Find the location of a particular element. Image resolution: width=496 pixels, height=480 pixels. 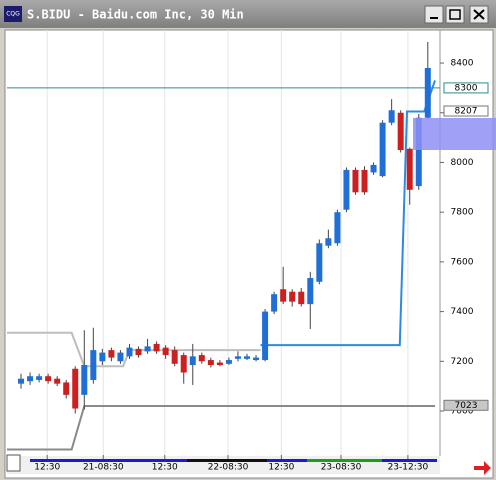

maximize-icon is located at coordinates (455, 14).